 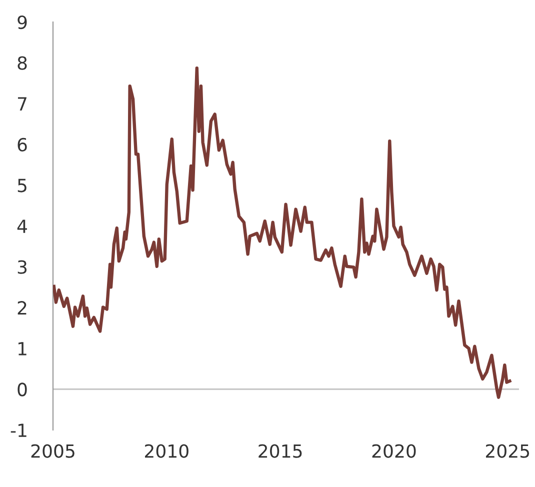 I want to click on y-tick-label: 8, so click(x=22, y=63).